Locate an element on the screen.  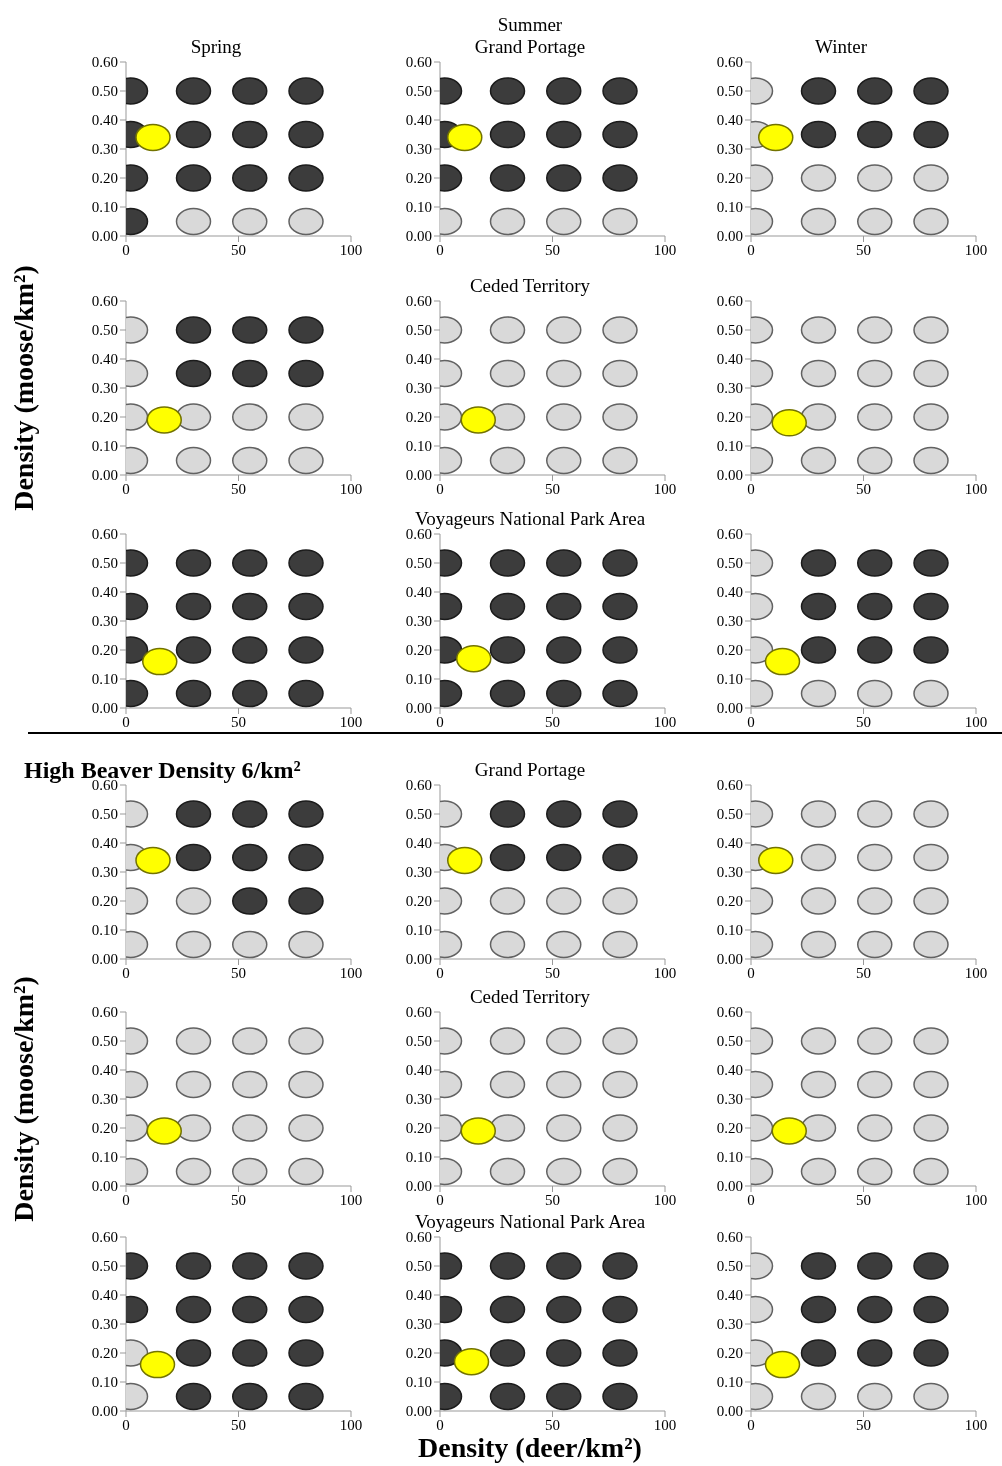
chart-title: Winter is located at coordinates (841, 46).